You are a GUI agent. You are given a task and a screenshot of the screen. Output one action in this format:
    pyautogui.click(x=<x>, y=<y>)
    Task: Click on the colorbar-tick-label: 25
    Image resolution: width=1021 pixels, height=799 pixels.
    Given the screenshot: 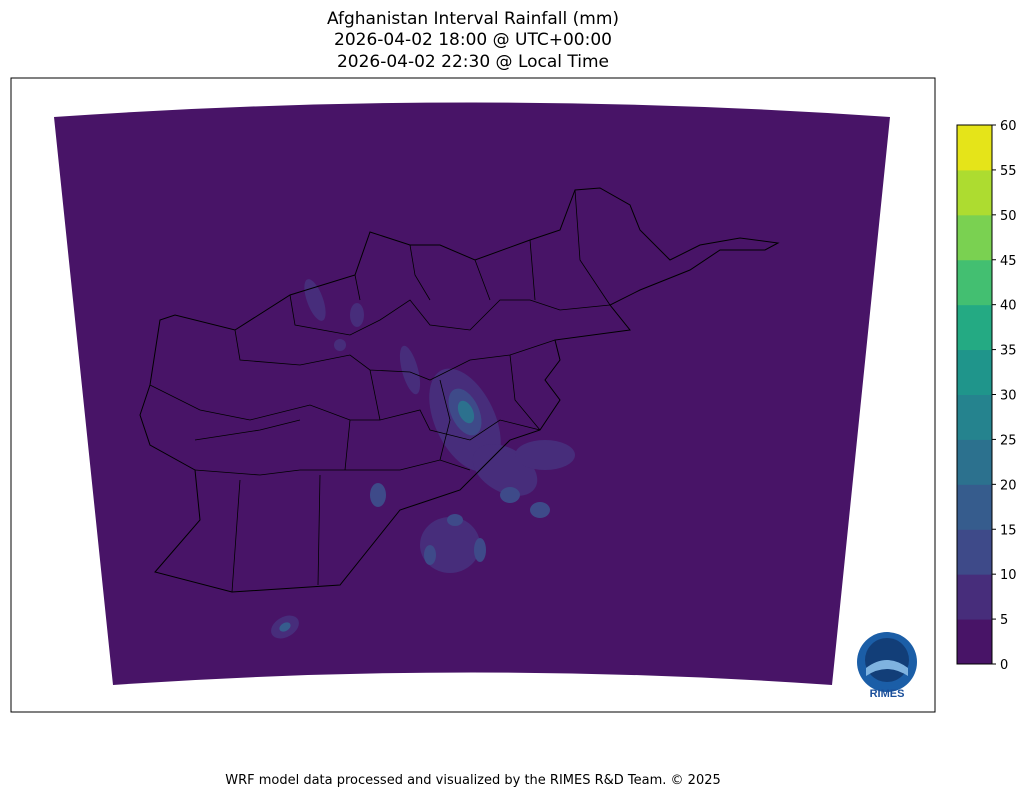 What is the action you would take?
    pyautogui.click(x=1008, y=440)
    